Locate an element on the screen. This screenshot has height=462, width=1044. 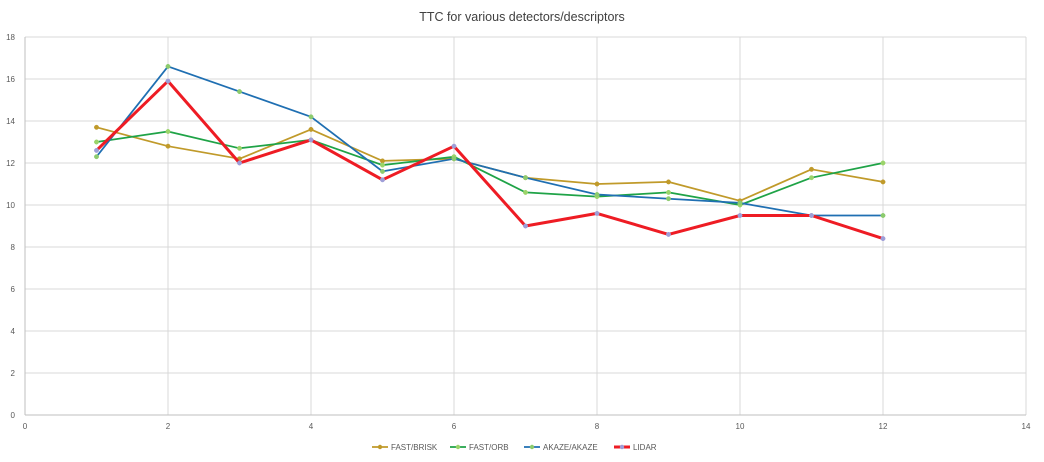
y-tick-label: 14 is located at coordinates (10, 121).